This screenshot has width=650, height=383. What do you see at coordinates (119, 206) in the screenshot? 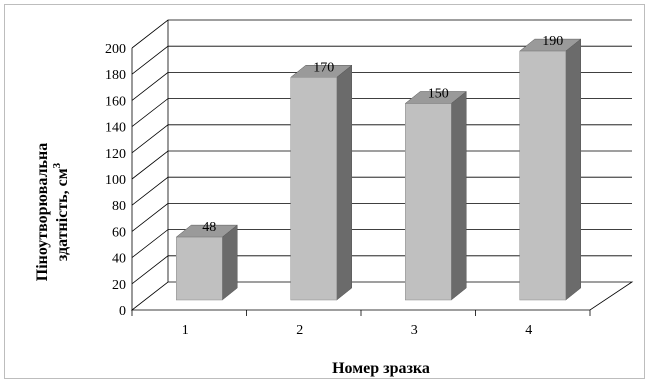
I see `y-tick-label: 80` at bounding box center [119, 206].